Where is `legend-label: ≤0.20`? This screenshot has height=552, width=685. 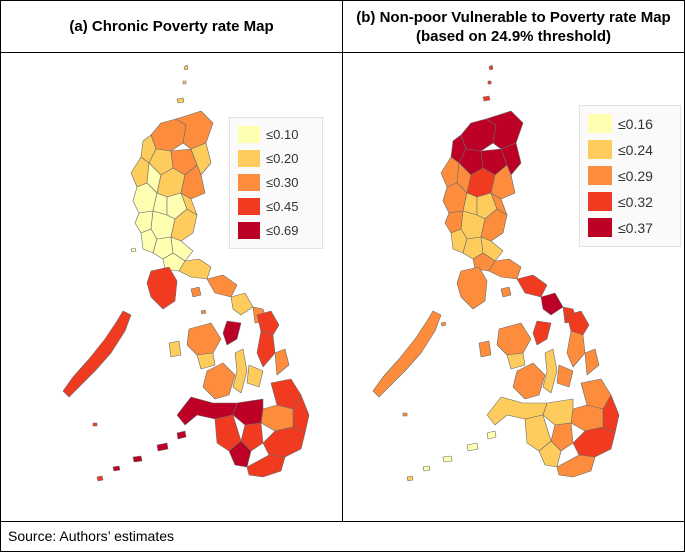
legend-label: ≤0.20 is located at coordinates (282, 158).